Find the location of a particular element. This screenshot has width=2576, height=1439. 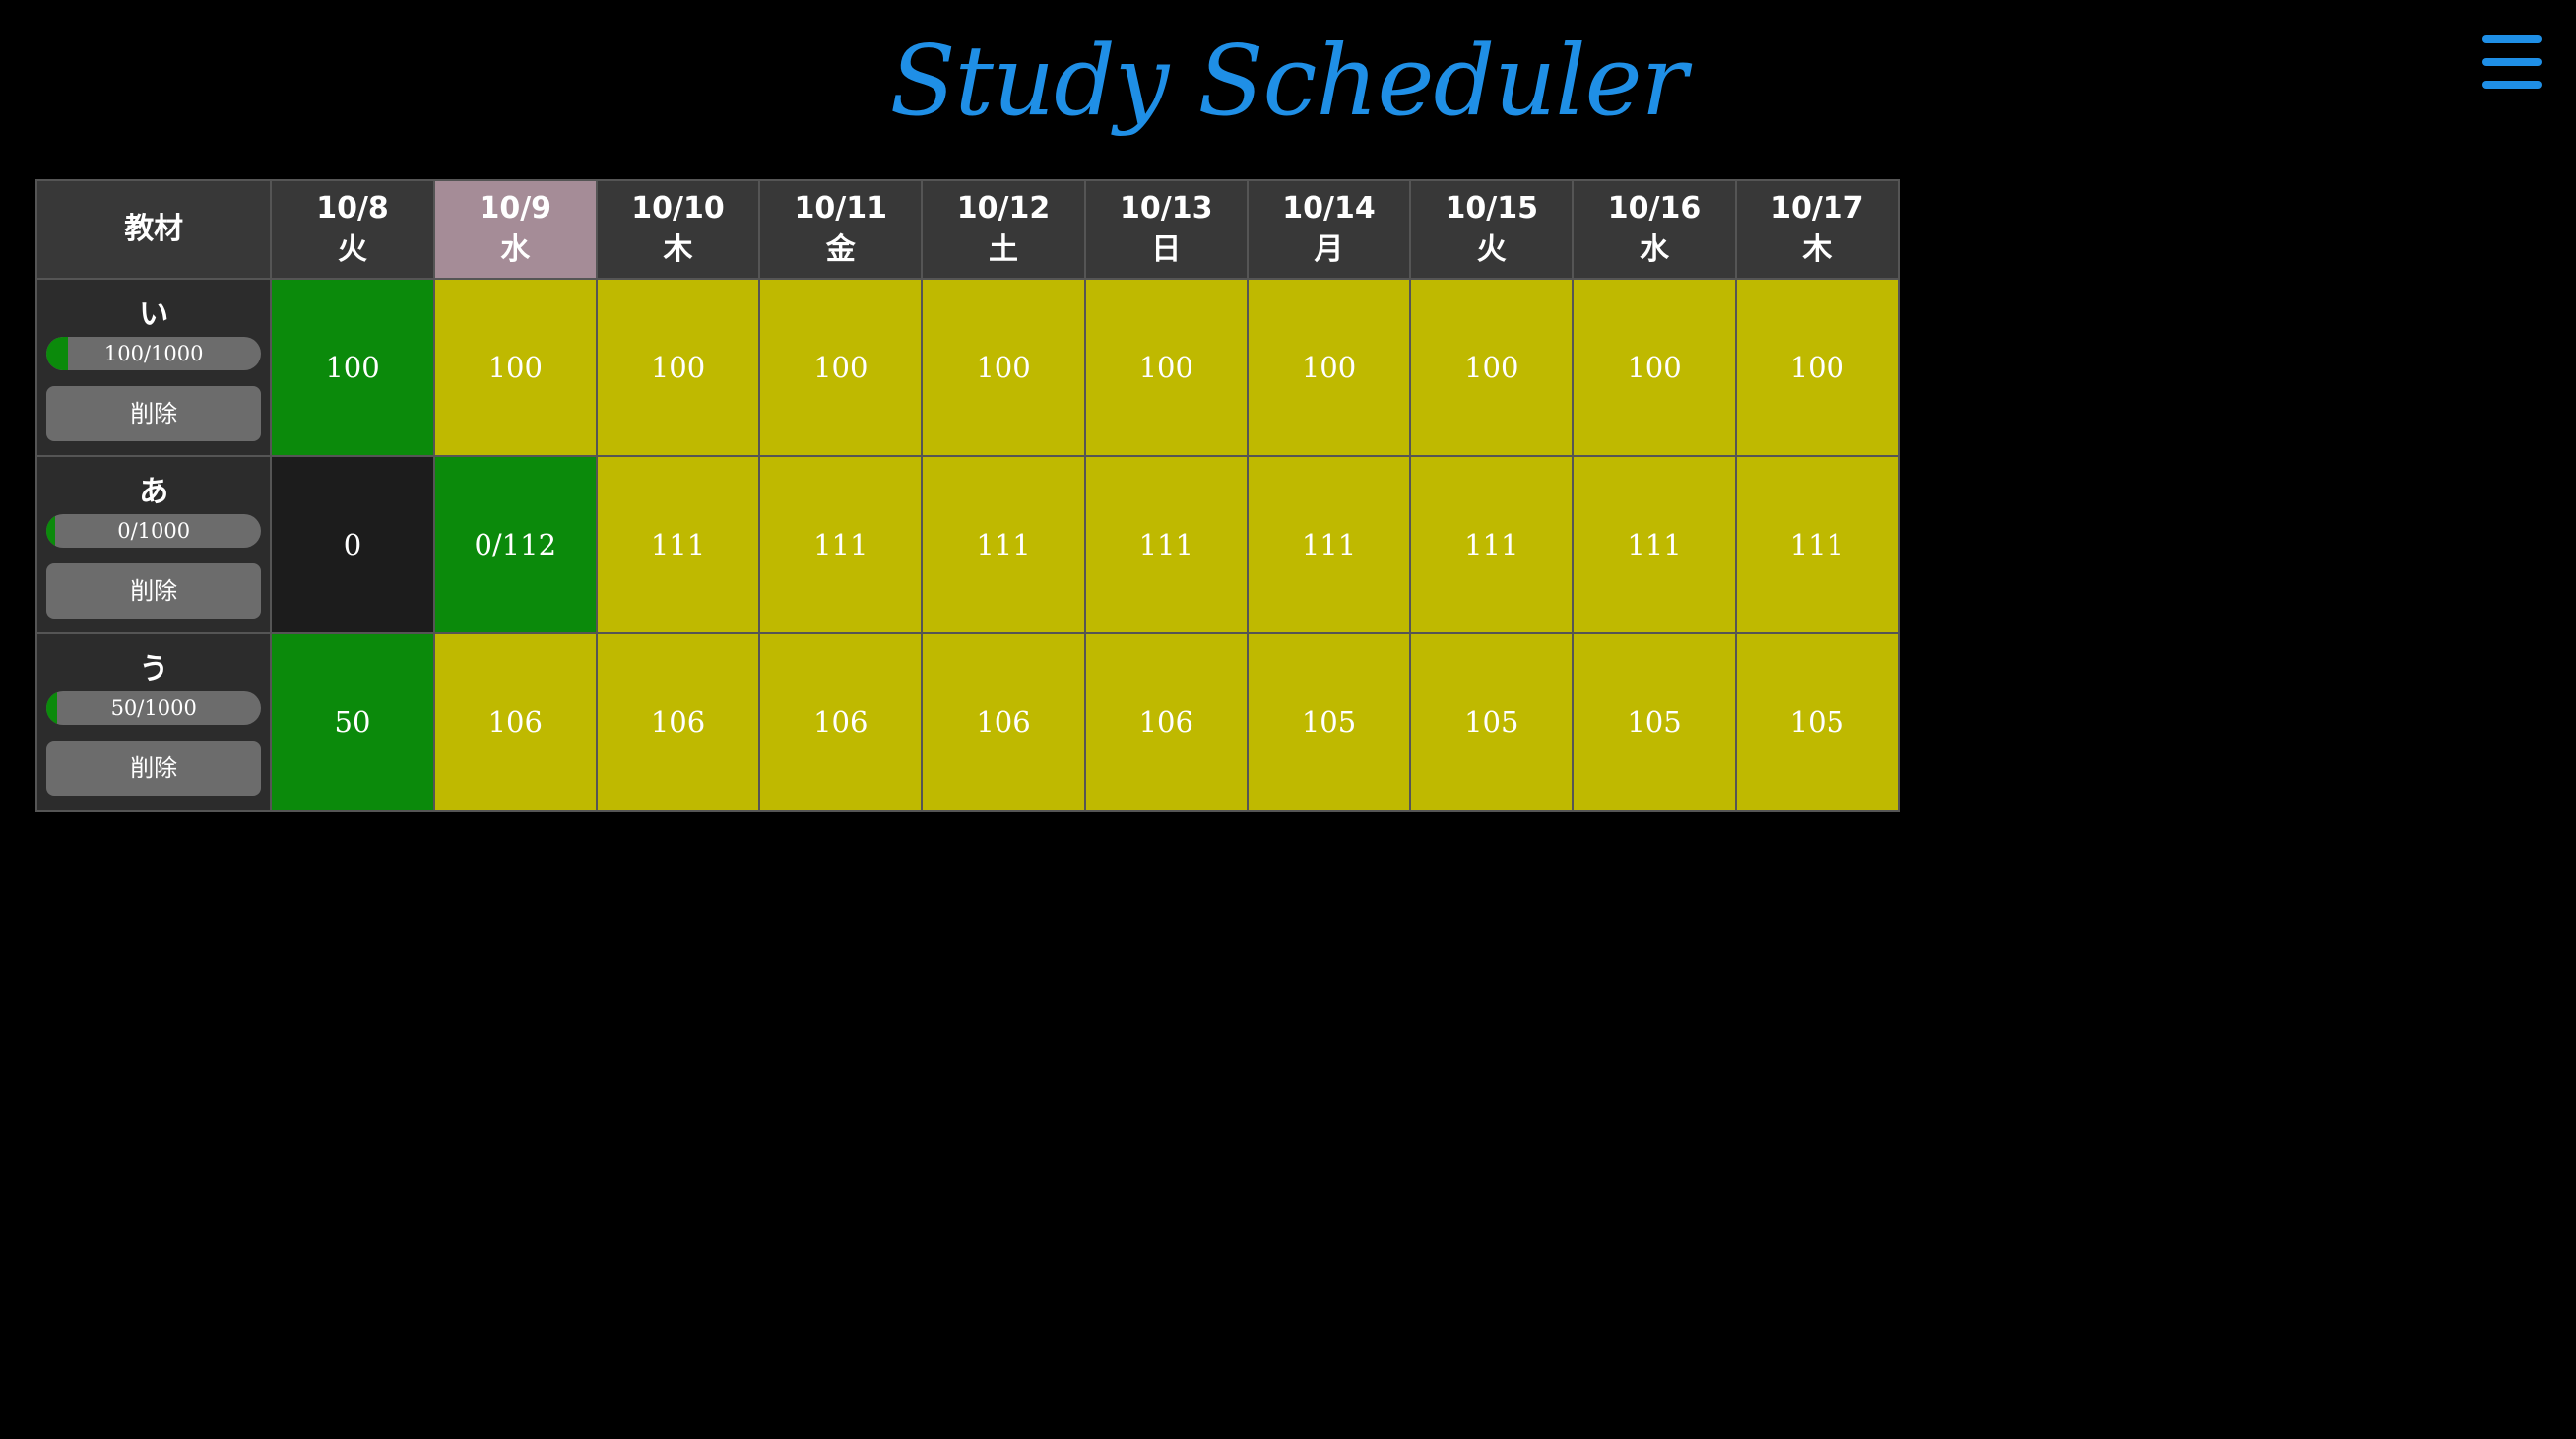

weekday-label: 土 is located at coordinates (1003, 249).